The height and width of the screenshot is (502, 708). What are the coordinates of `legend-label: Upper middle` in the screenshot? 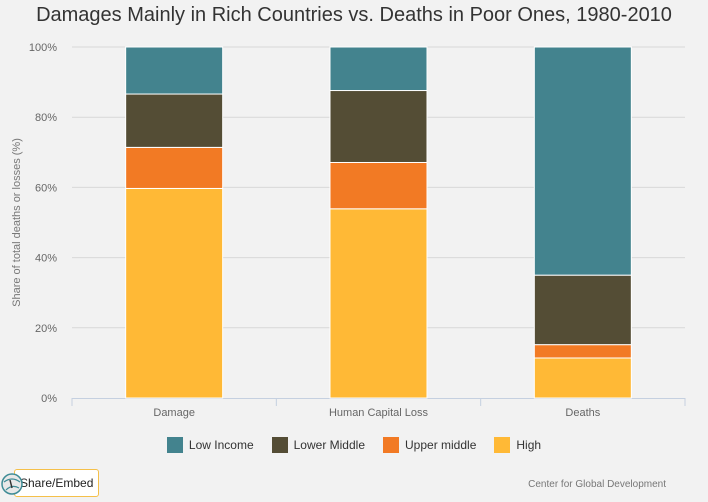 It's located at (441, 445).